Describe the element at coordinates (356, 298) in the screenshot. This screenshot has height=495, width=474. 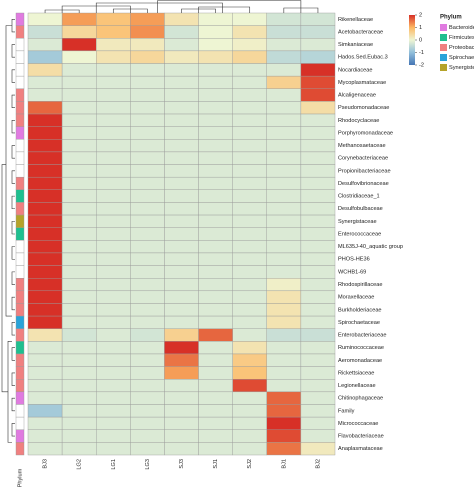
I see `row-label: Moraxellaceae` at that location.